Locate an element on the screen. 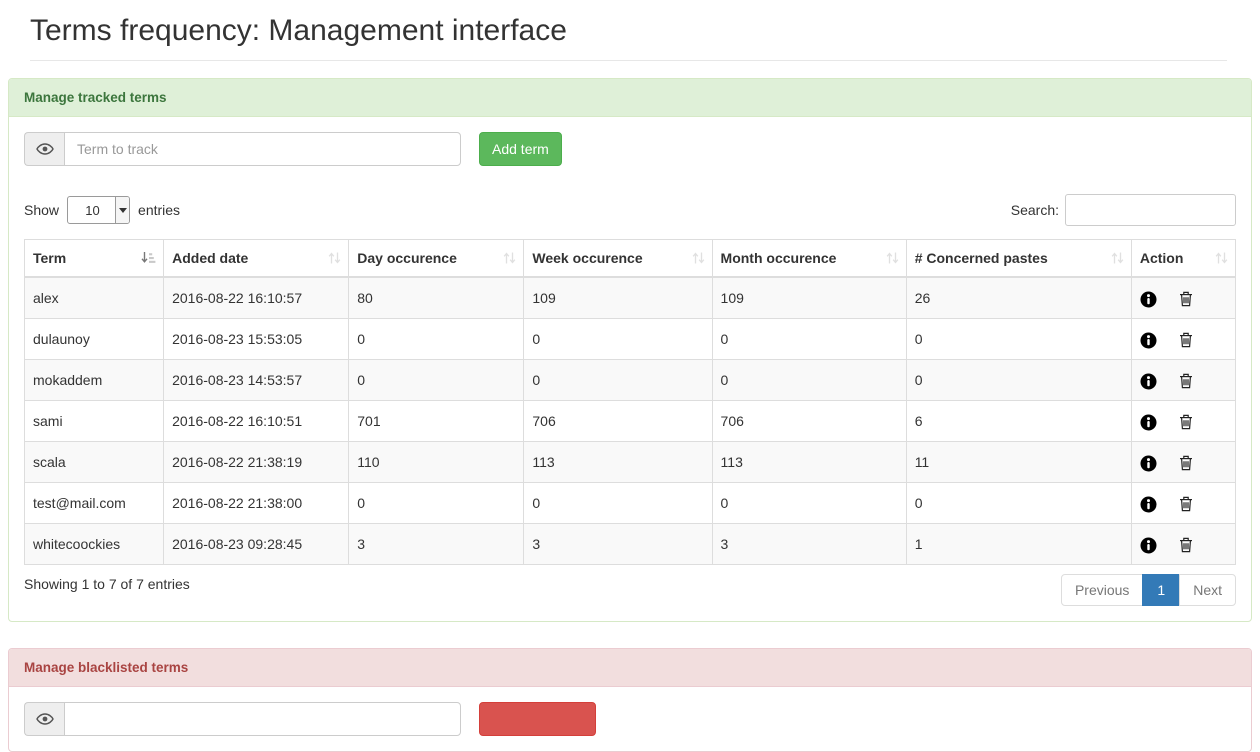  page-title: Terms frequency: Management interface is located at coordinates (628, 35).